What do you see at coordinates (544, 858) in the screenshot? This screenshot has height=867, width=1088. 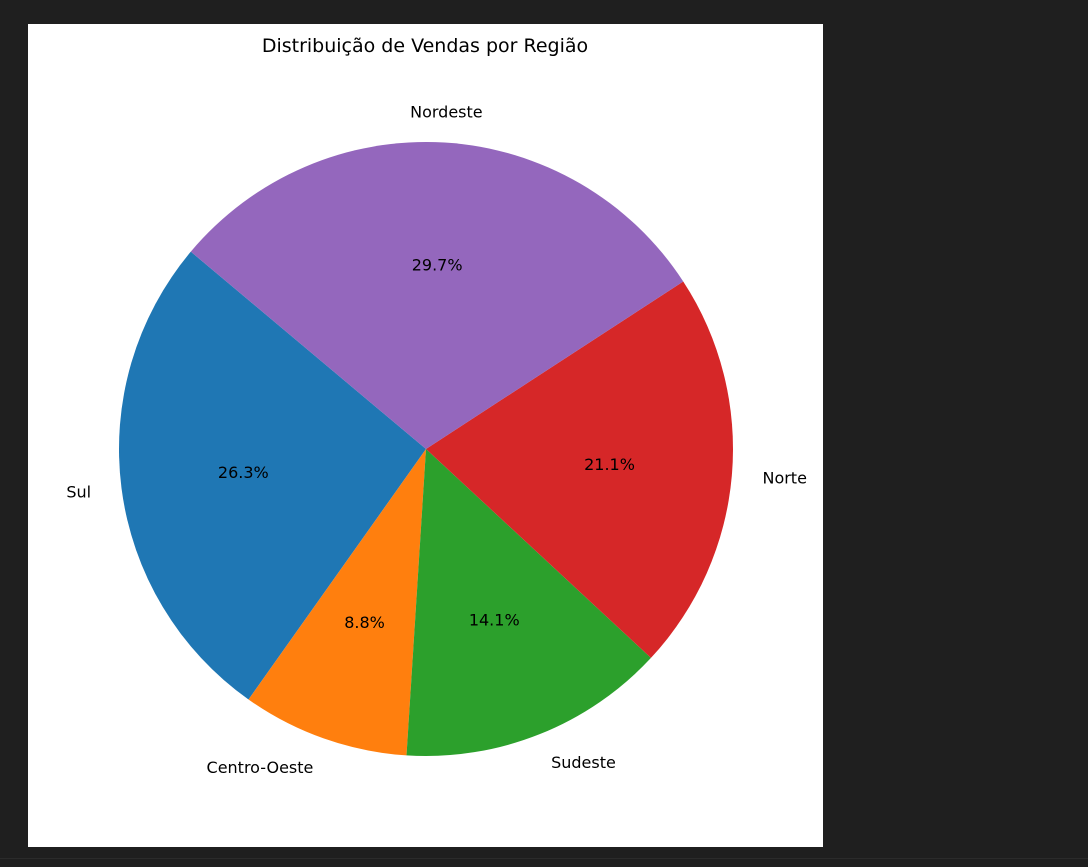 I see `bottom-divider` at bounding box center [544, 858].